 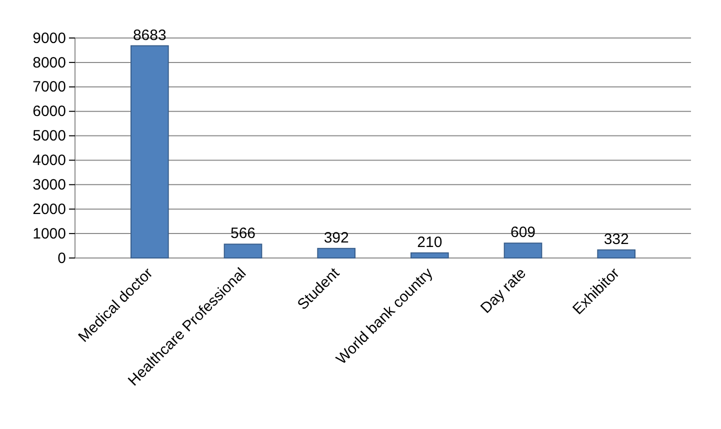 What do you see at coordinates (49, 63) in the screenshot?
I see `y-tick-label: 8000` at bounding box center [49, 63].